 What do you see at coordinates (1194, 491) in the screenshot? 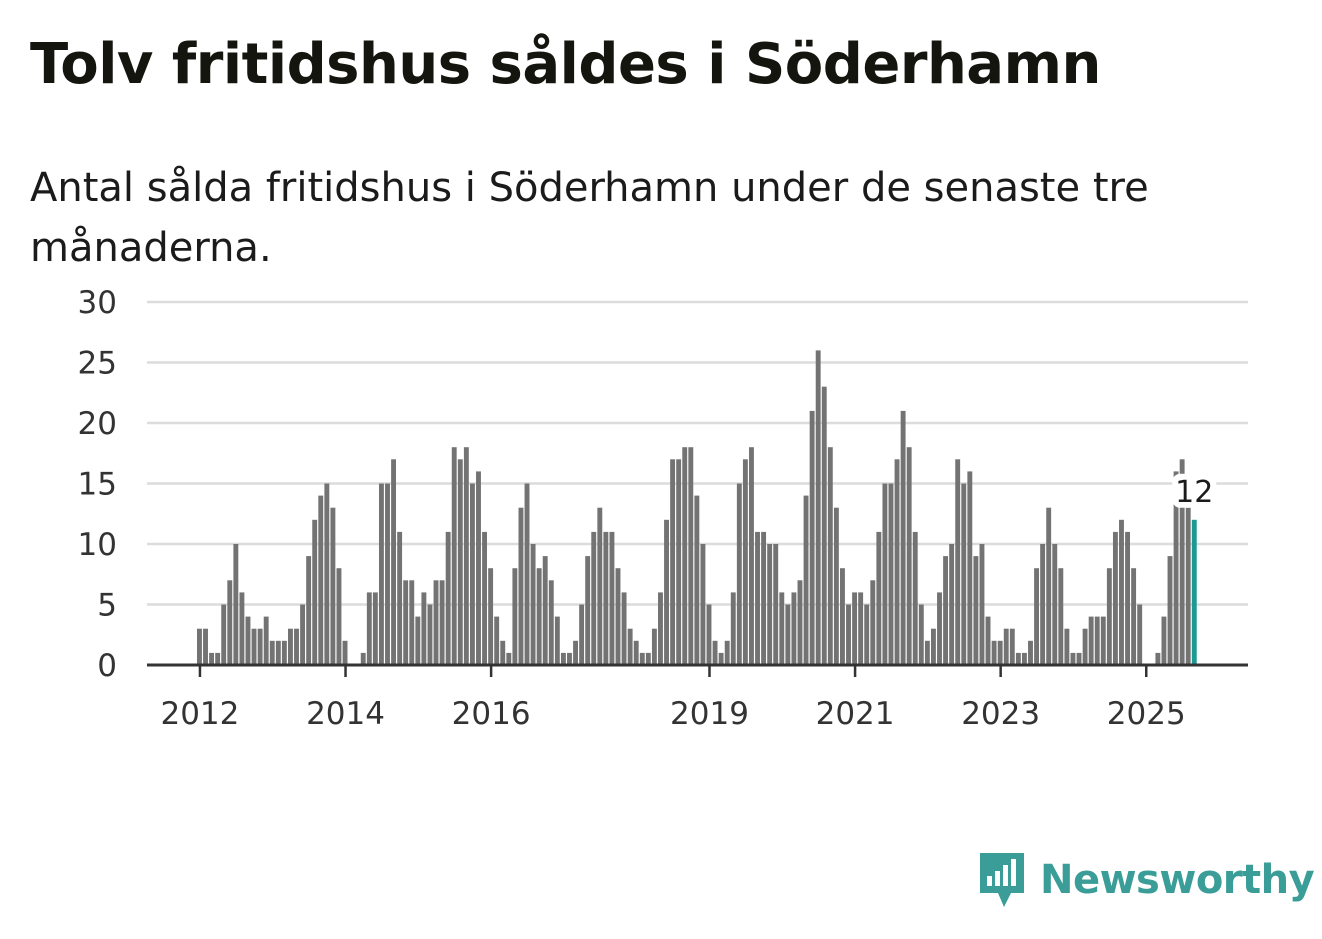
I see `value-callout: 12` at bounding box center [1194, 491].